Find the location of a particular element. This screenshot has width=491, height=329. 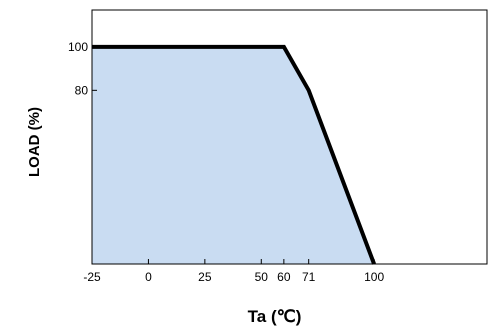

x-axis-ticks: -25 0 25 50 60 71 100 is located at coordinates (233, 271).